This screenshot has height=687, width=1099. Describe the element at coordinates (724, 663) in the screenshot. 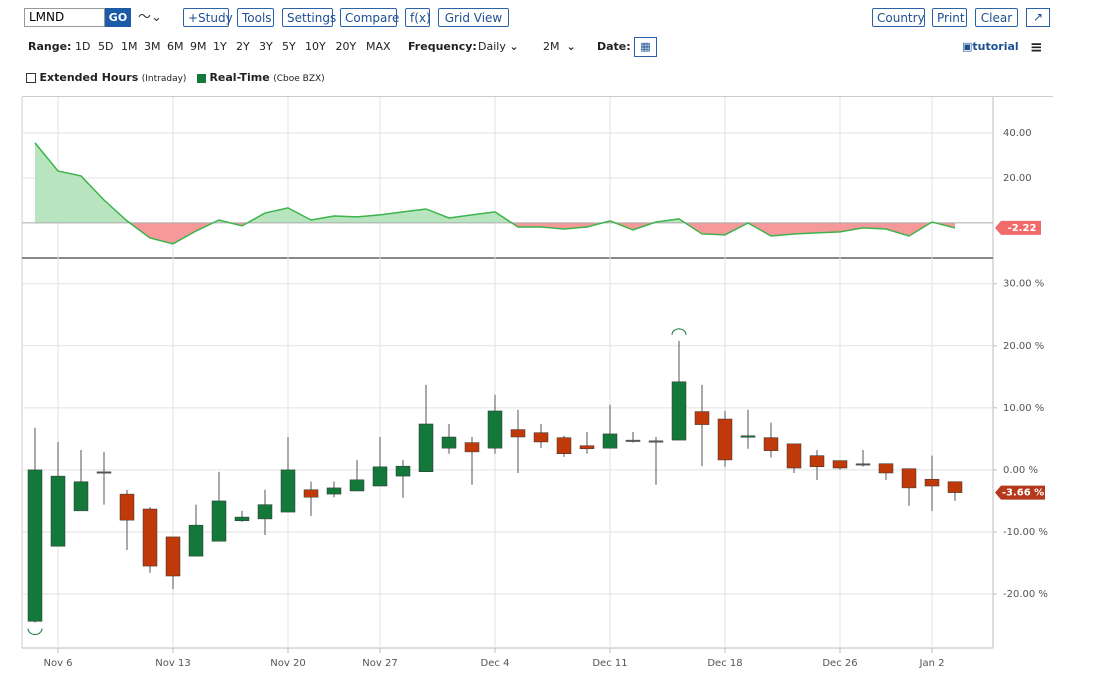

I see `x-tick-label: Dec 18` at that location.